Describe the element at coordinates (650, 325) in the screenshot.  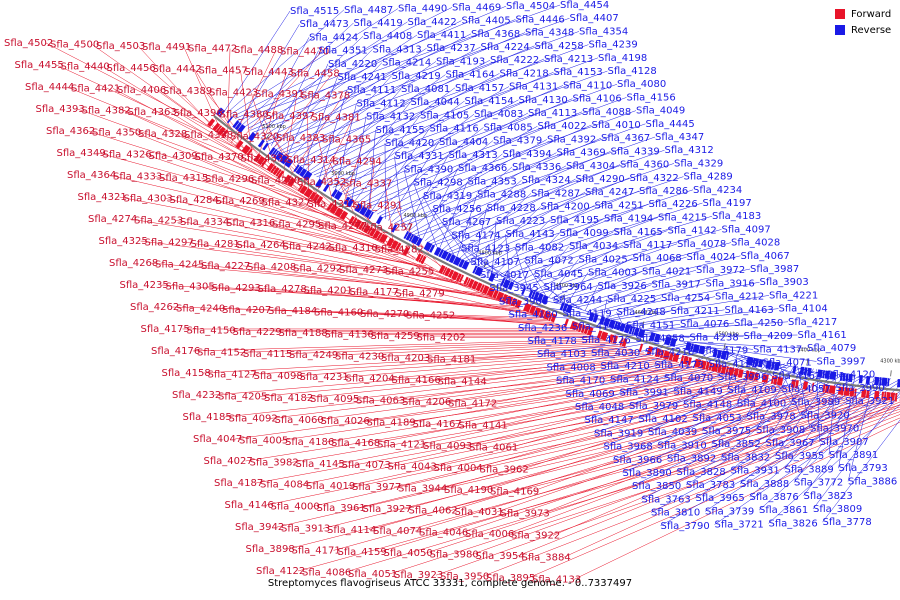
I see `reverse-gene-label: Sfla_4151` at that location.